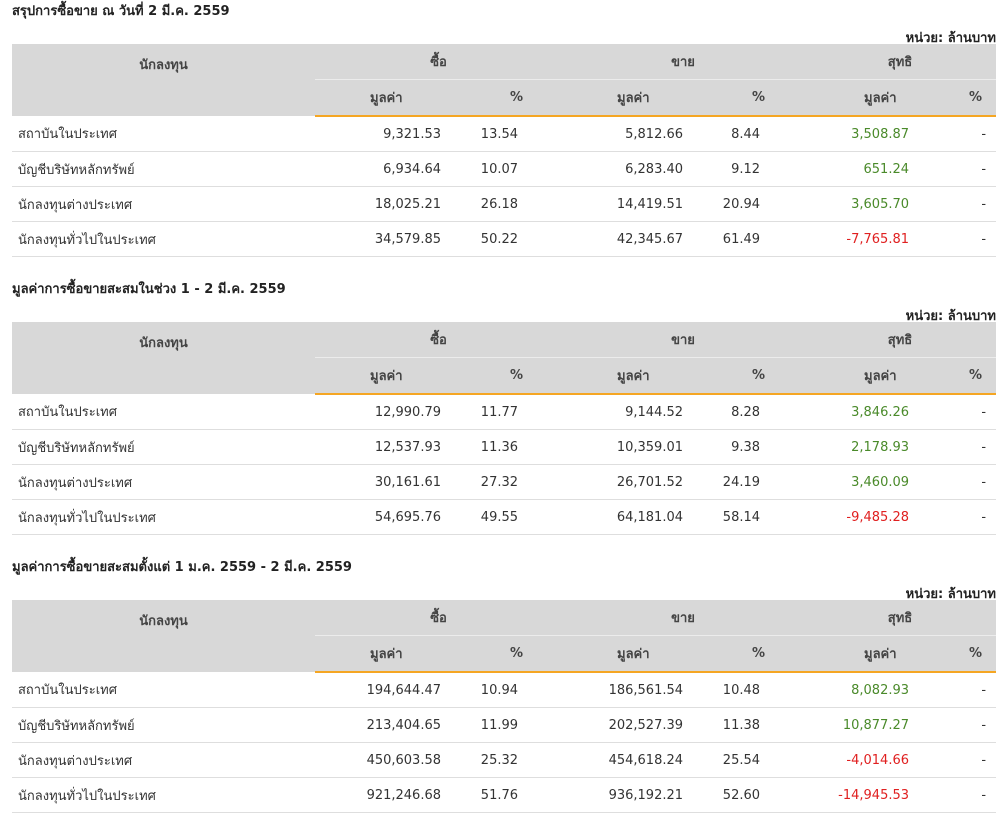  Describe the element at coordinates (390, 239) in the screenshot. I see `buy-value: 34,579.85` at that location.